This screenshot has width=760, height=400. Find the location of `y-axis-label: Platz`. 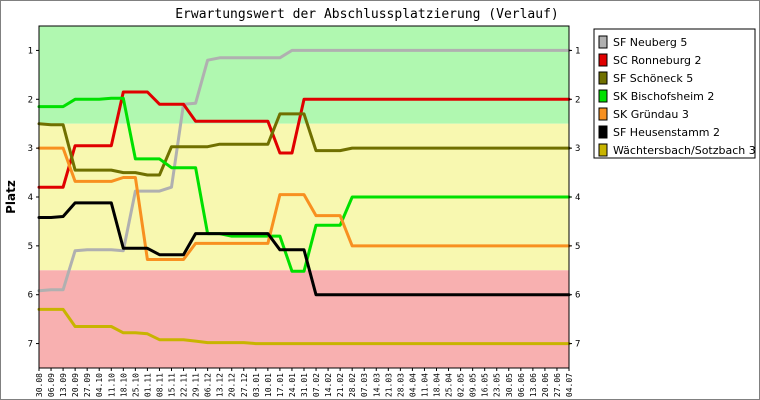

y-axis-label: Platz is located at coordinates (11, 197).